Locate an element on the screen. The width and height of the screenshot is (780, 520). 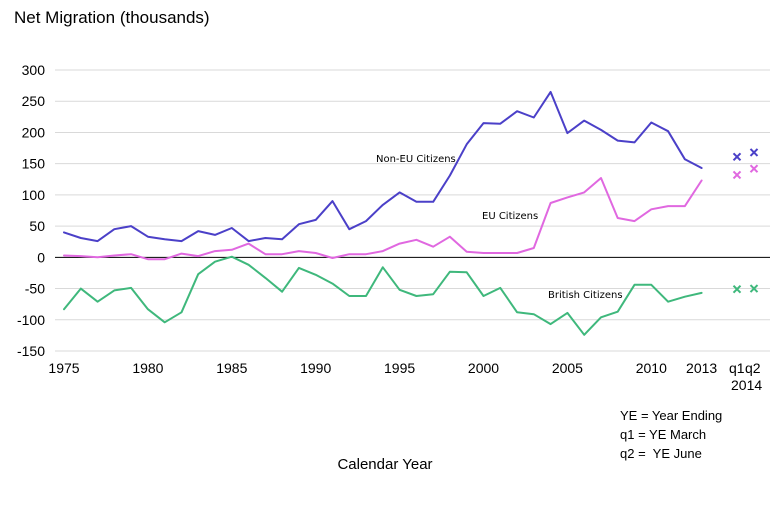
x-tick-label: 2005 is located at coordinates (567, 368).